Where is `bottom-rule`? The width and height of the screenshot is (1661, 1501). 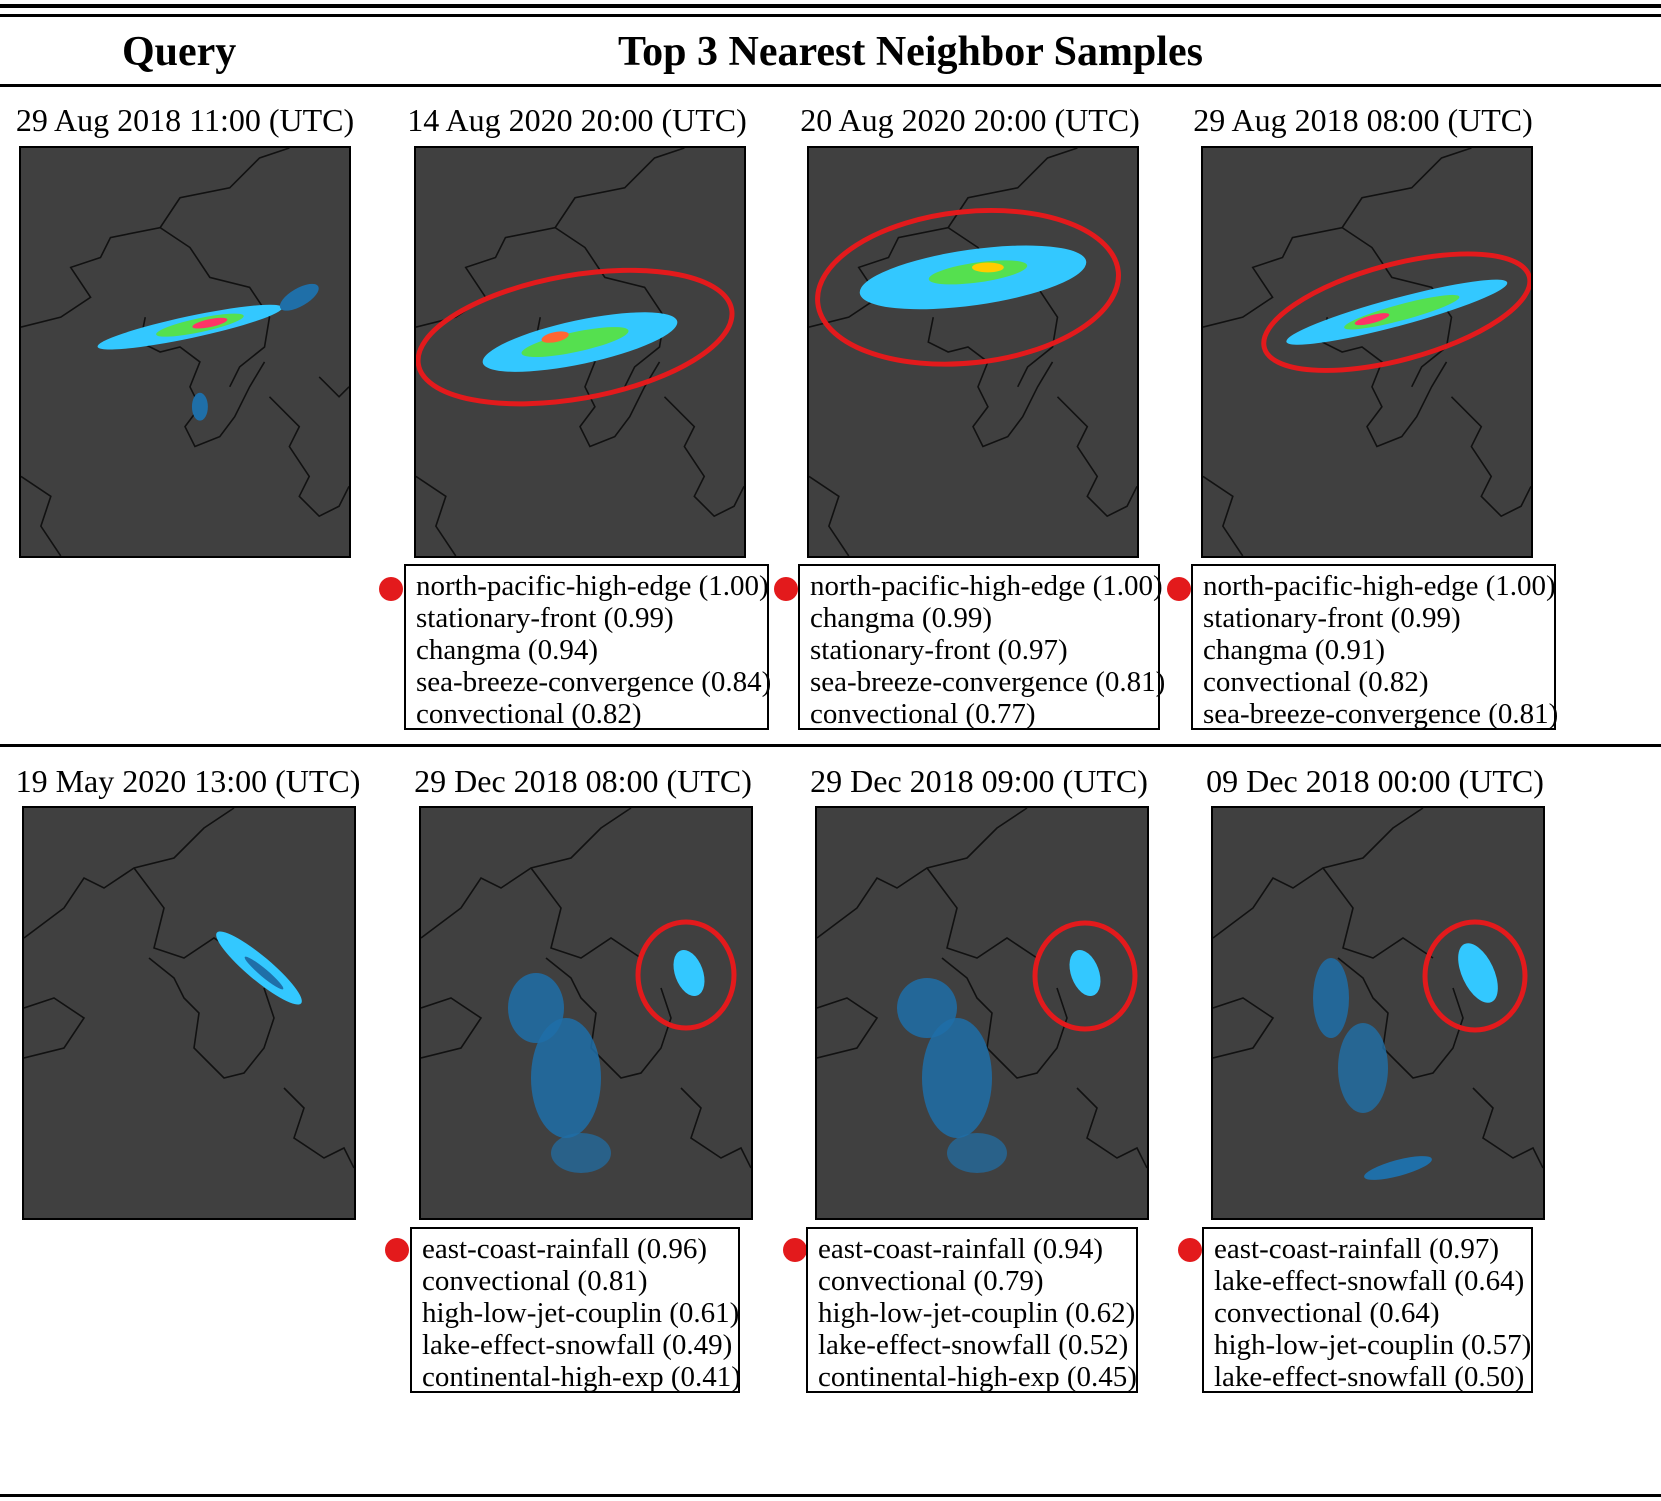 bottom-rule is located at coordinates (830, 1495).